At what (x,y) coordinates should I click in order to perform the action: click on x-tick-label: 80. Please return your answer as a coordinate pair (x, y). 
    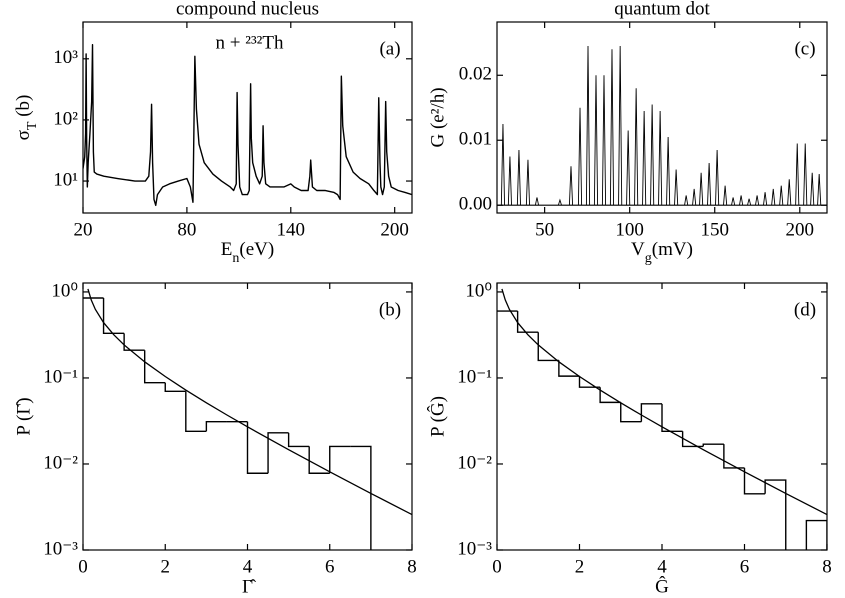
    Looking at the image, I should click on (186, 229).